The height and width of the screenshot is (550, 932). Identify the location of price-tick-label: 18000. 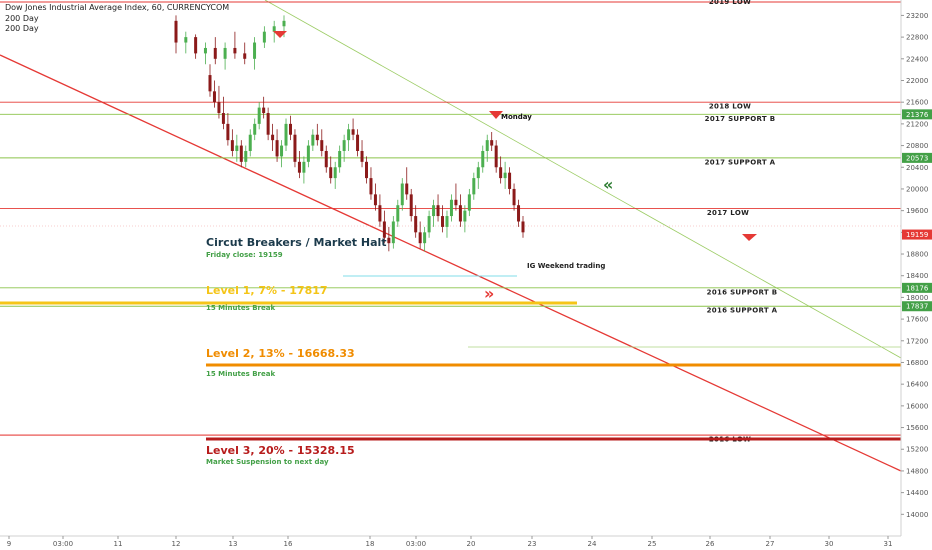
(917, 298).